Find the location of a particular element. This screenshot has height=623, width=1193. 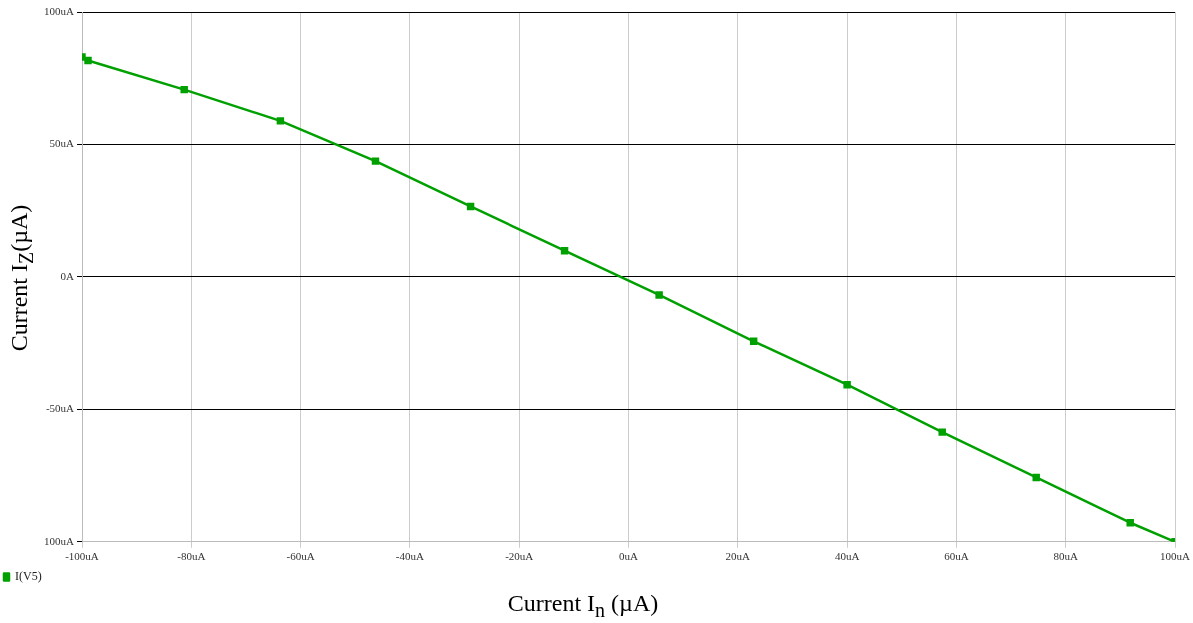

x-tick-label: 40uA is located at coordinates (847, 556).